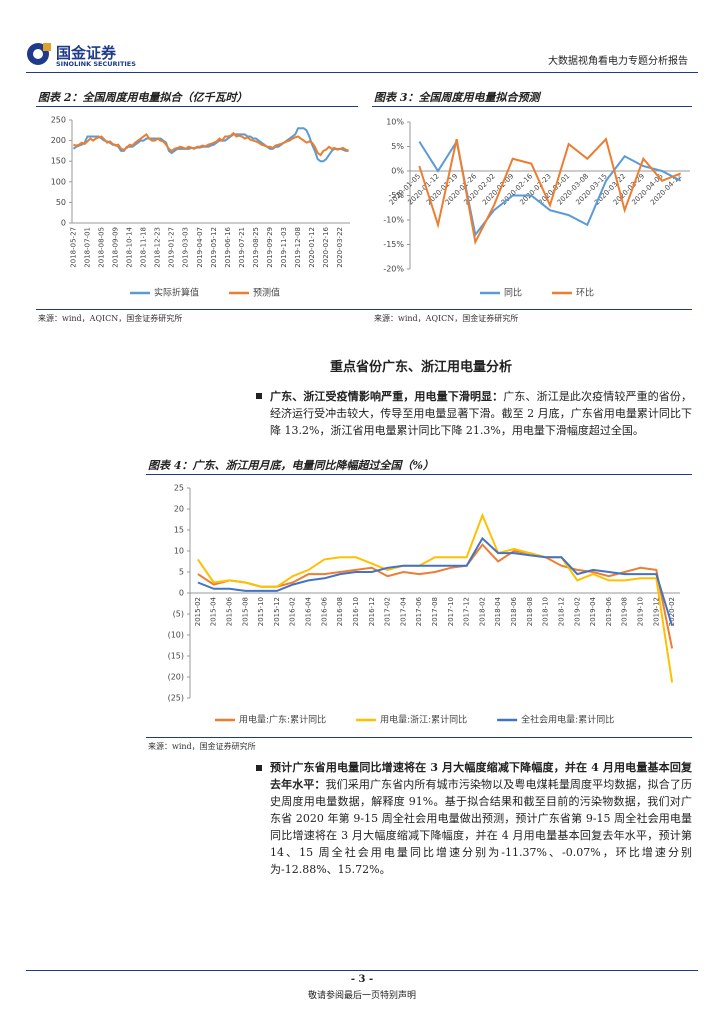  I want to click on chart-title: 图表 2：全国周度用电量拟合（亿千瓦时）, so click(143, 97).